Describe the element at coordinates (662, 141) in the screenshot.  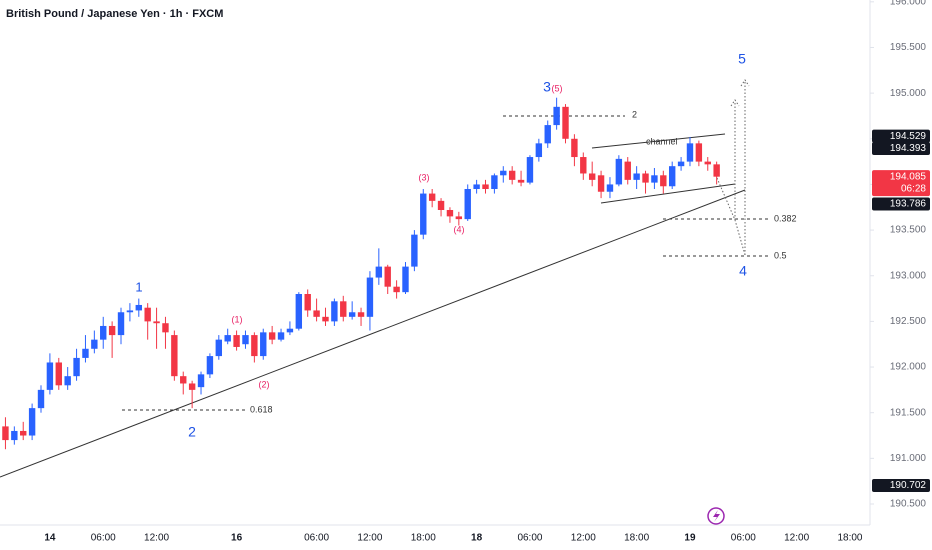
I see `channel-label: channel` at that location.